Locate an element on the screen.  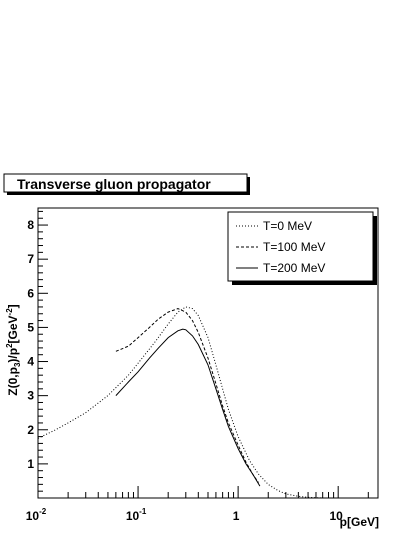
x-axis-label: p[GeV] is located at coordinates (359, 522).